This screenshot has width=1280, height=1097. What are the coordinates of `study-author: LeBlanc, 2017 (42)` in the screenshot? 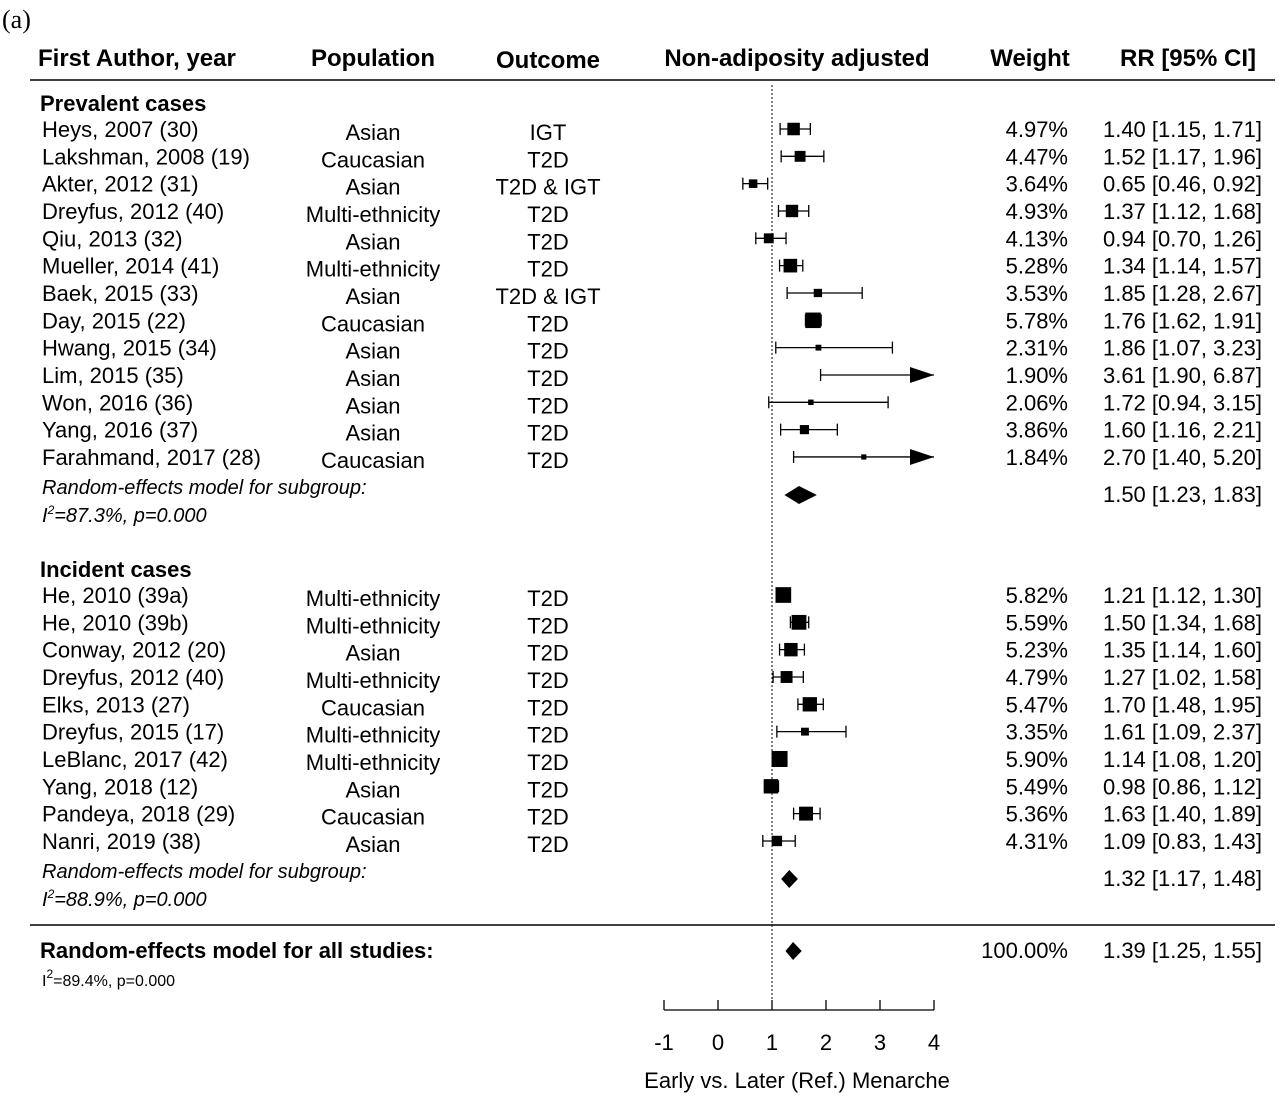 It's located at (135, 759).